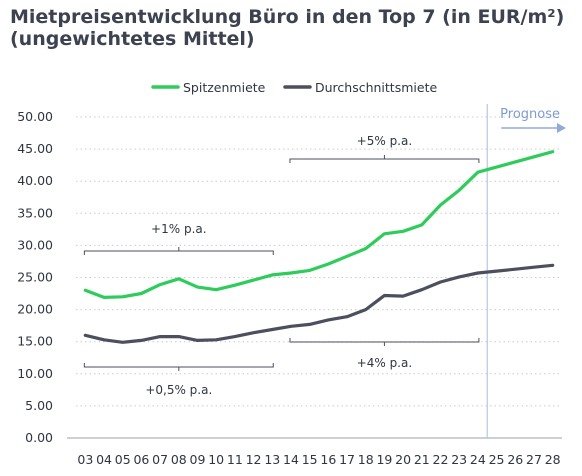  I want to click on y-tick-label: 10.00, so click(35, 373).